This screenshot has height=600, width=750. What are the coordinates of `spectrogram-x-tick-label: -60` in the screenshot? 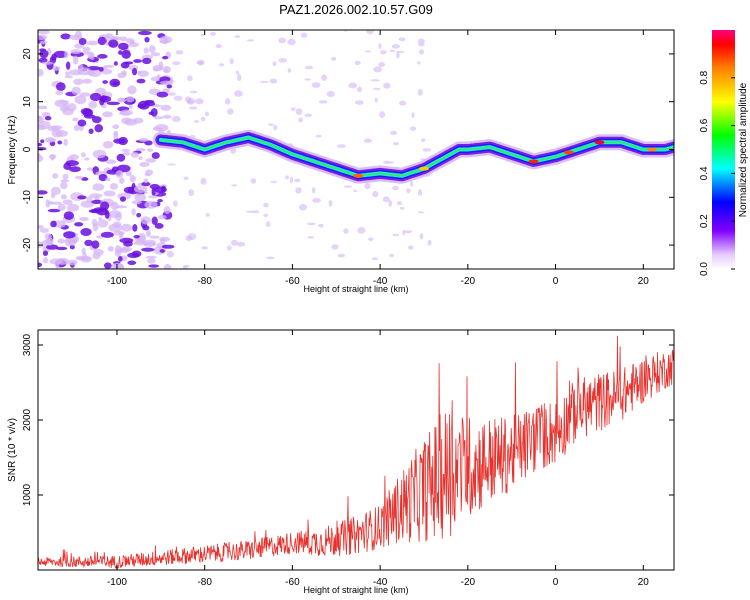 It's located at (292, 281).